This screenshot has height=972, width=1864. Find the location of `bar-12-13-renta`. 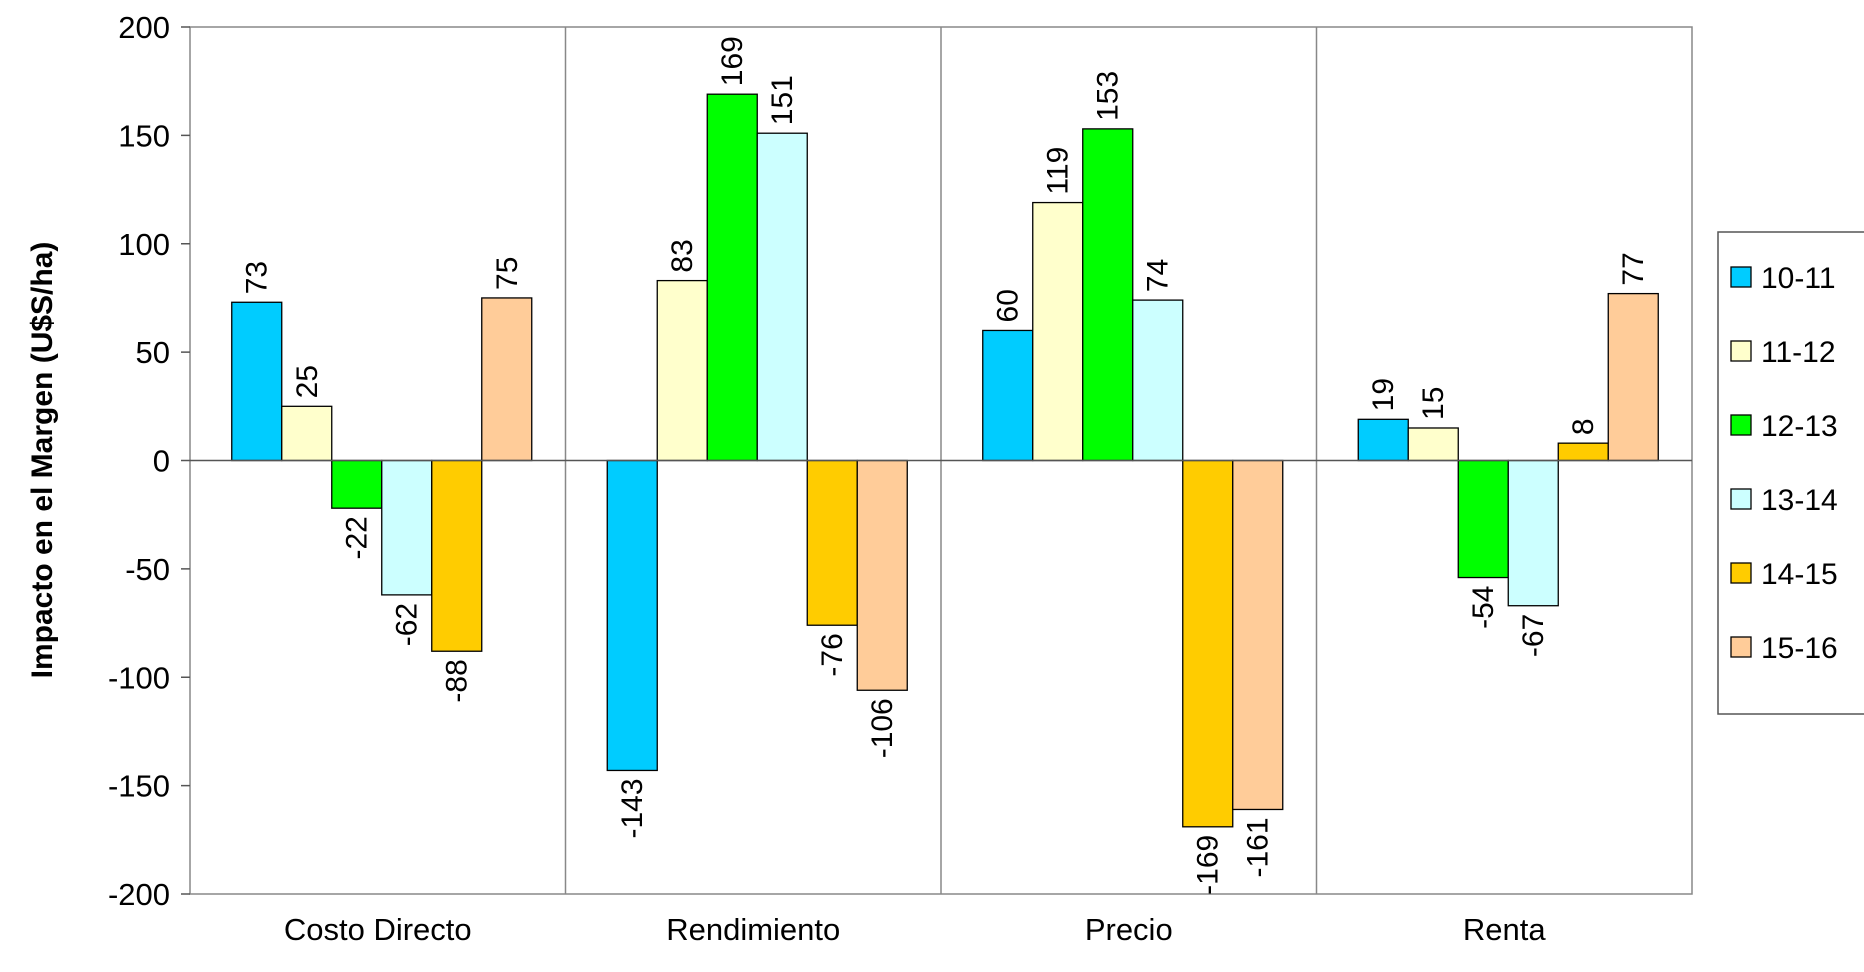

bar-12-13-renta is located at coordinates (1483, 519).